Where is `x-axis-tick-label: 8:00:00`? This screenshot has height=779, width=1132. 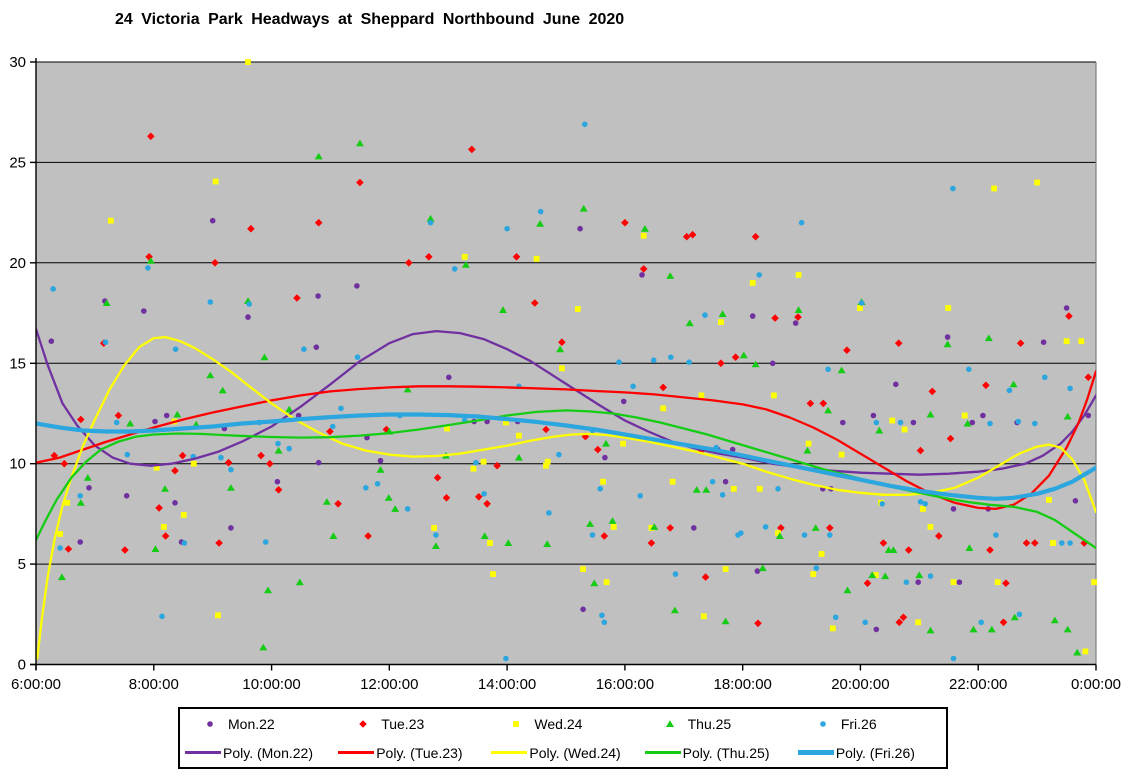 x-axis-tick-label: 8:00:00 is located at coordinates (154, 684).